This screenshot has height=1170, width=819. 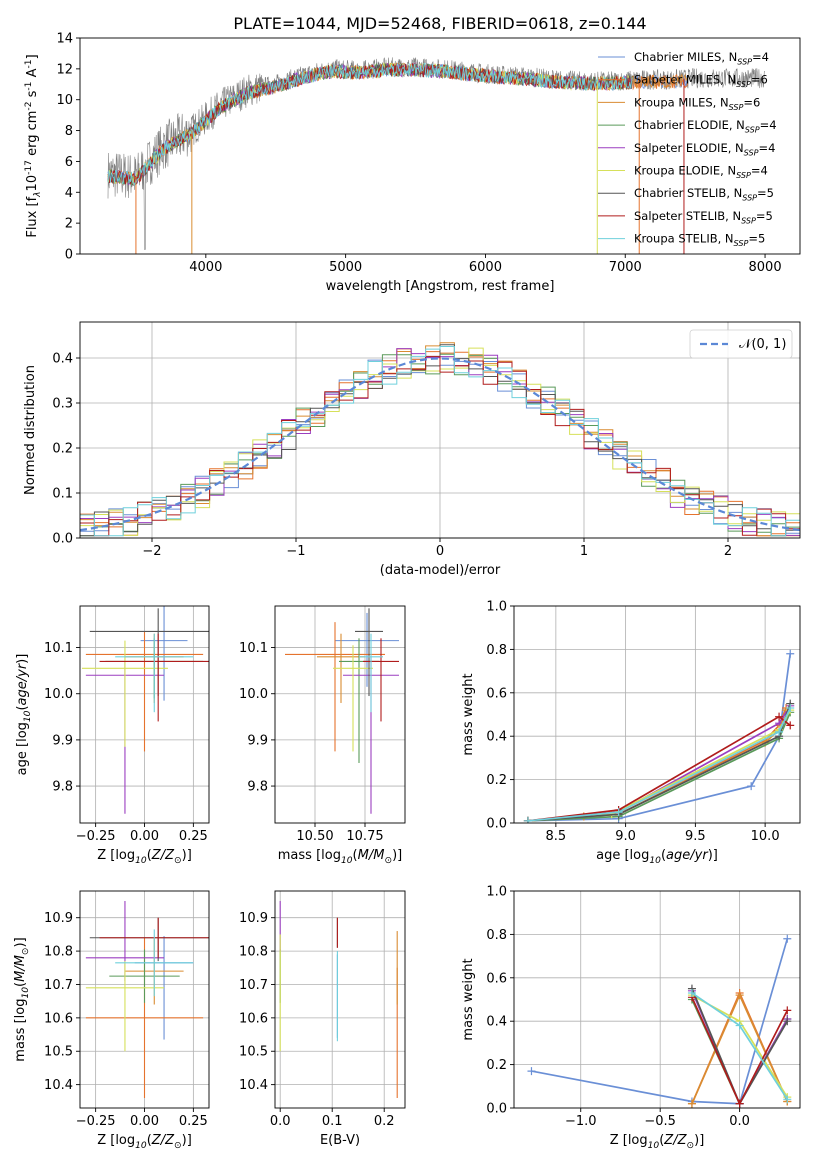 I want to click on mass_vs_ebv-panel, so click(x=338, y=1001).